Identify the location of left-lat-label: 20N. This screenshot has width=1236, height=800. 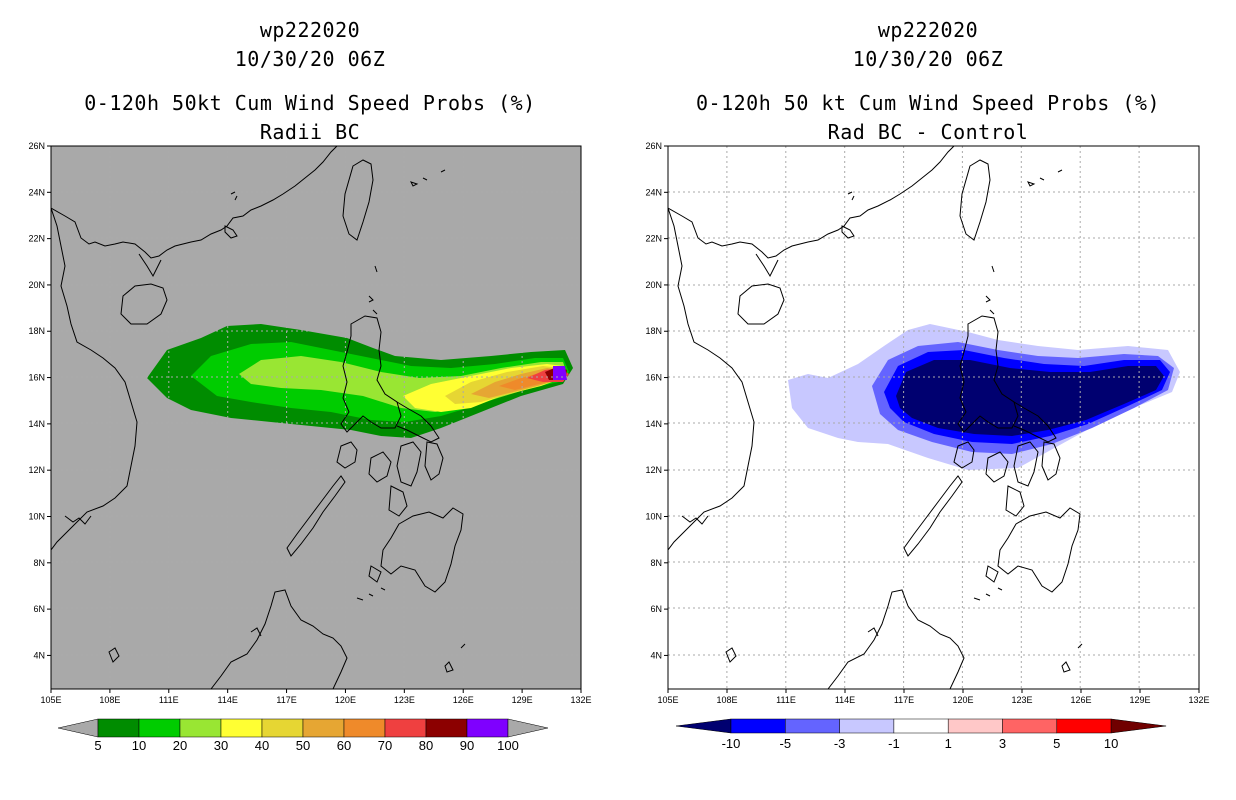
(36, 285).